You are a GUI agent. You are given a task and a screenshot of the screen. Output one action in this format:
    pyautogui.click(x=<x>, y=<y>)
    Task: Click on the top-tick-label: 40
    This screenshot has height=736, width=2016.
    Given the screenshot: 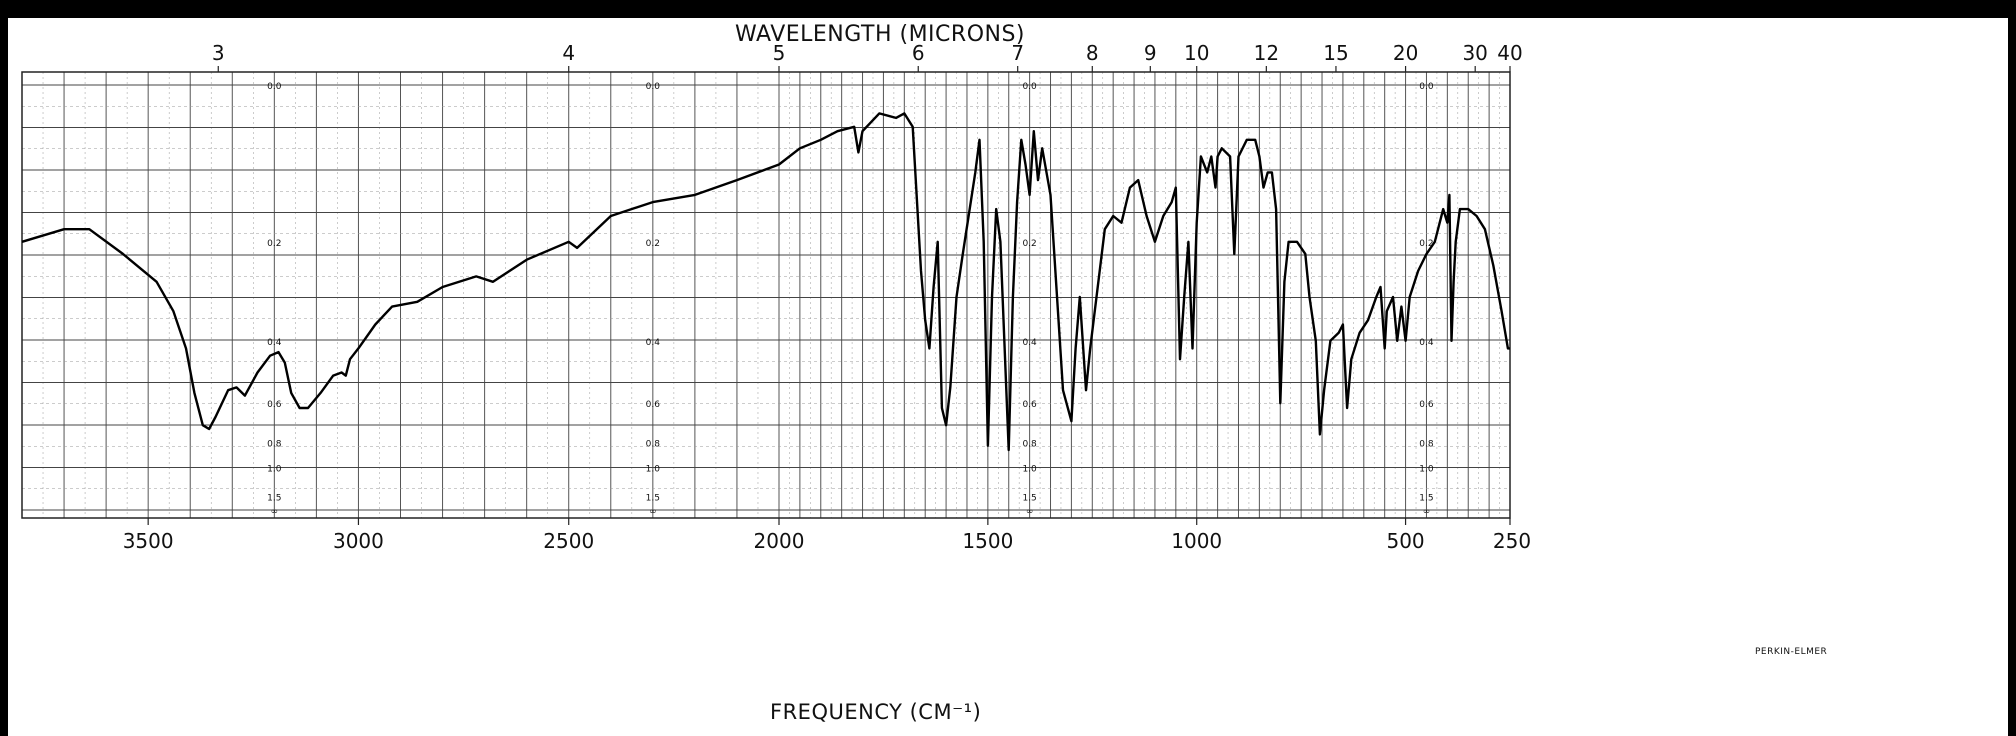 What is the action you would take?
    pyautogui.click(x=1509, y=53)
    